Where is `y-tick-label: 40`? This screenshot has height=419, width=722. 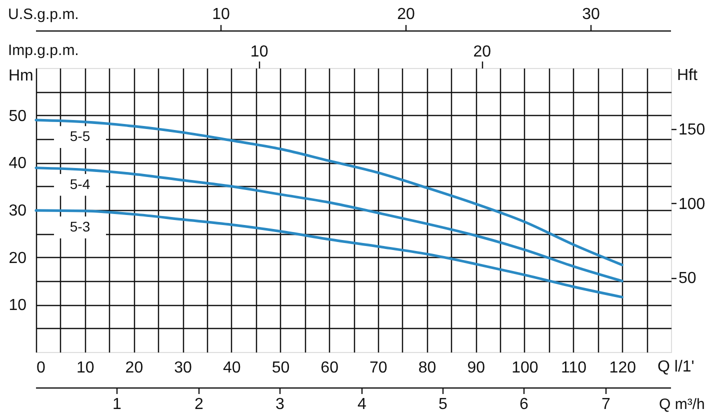
y-tick-label: 40 is located at coordinates (17, 163).